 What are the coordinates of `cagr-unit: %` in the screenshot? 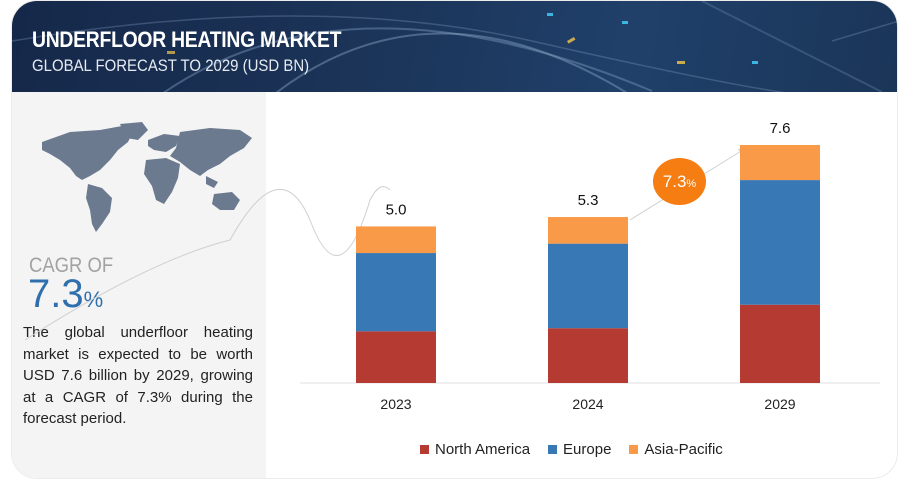 It's located at (93, 299).